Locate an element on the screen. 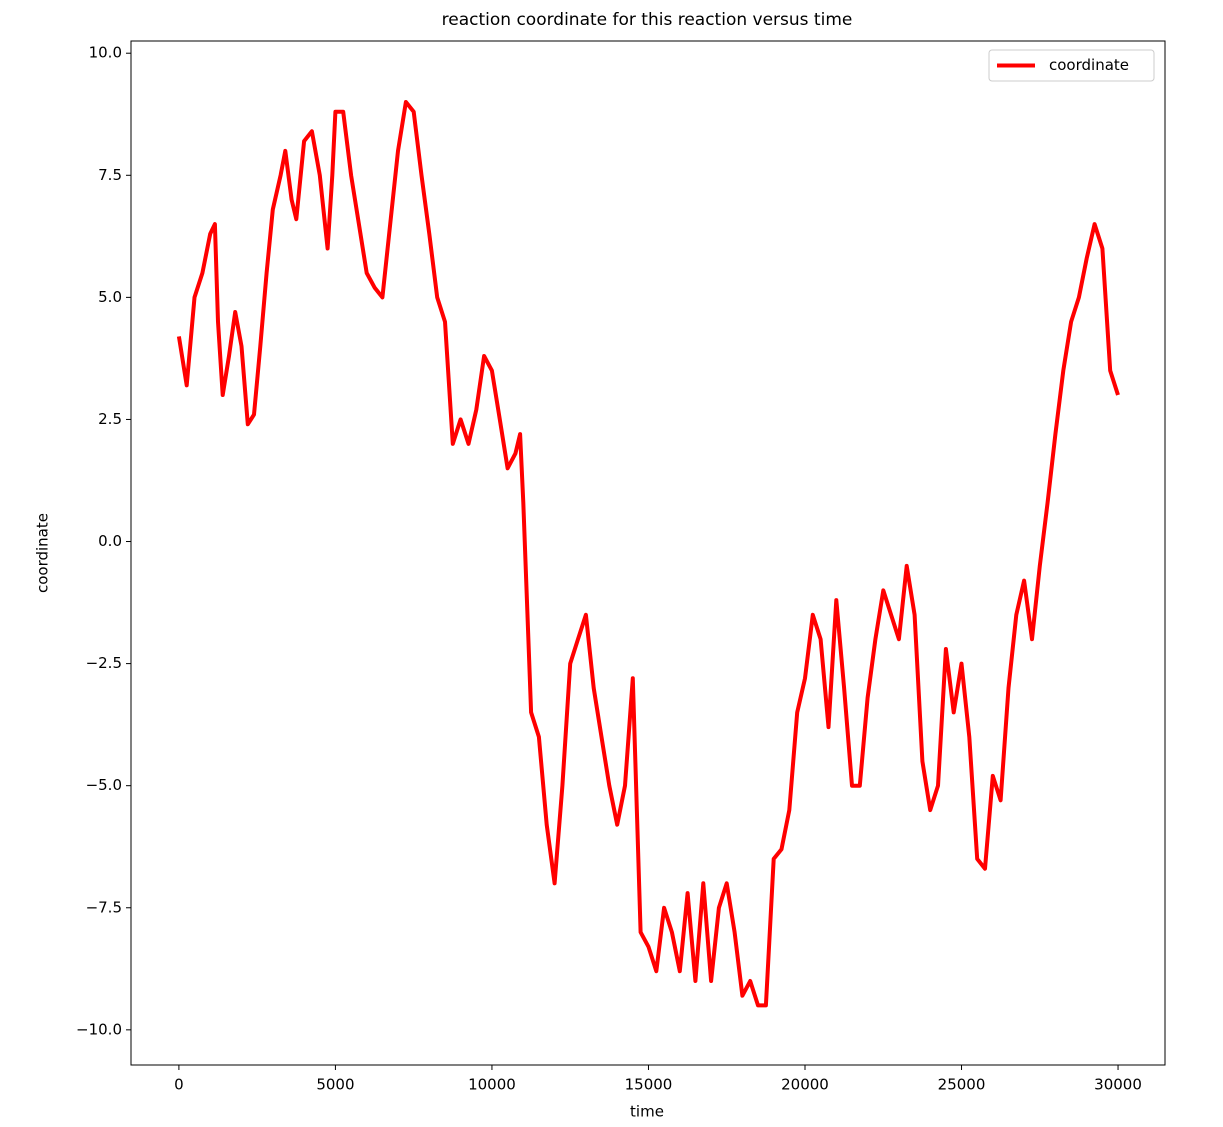 This screenshot has width=1223, height=1127. y-tick-label: −2.5 is located at coordinates (104, 663).